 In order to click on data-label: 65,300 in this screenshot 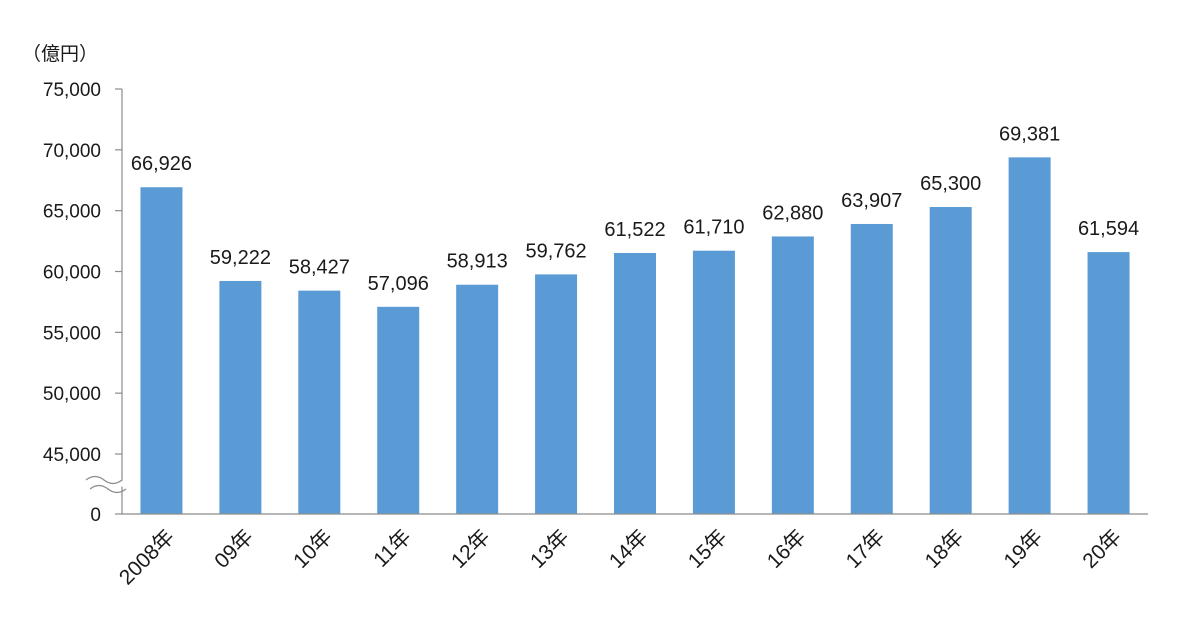, I will do `click(950, 184)`.